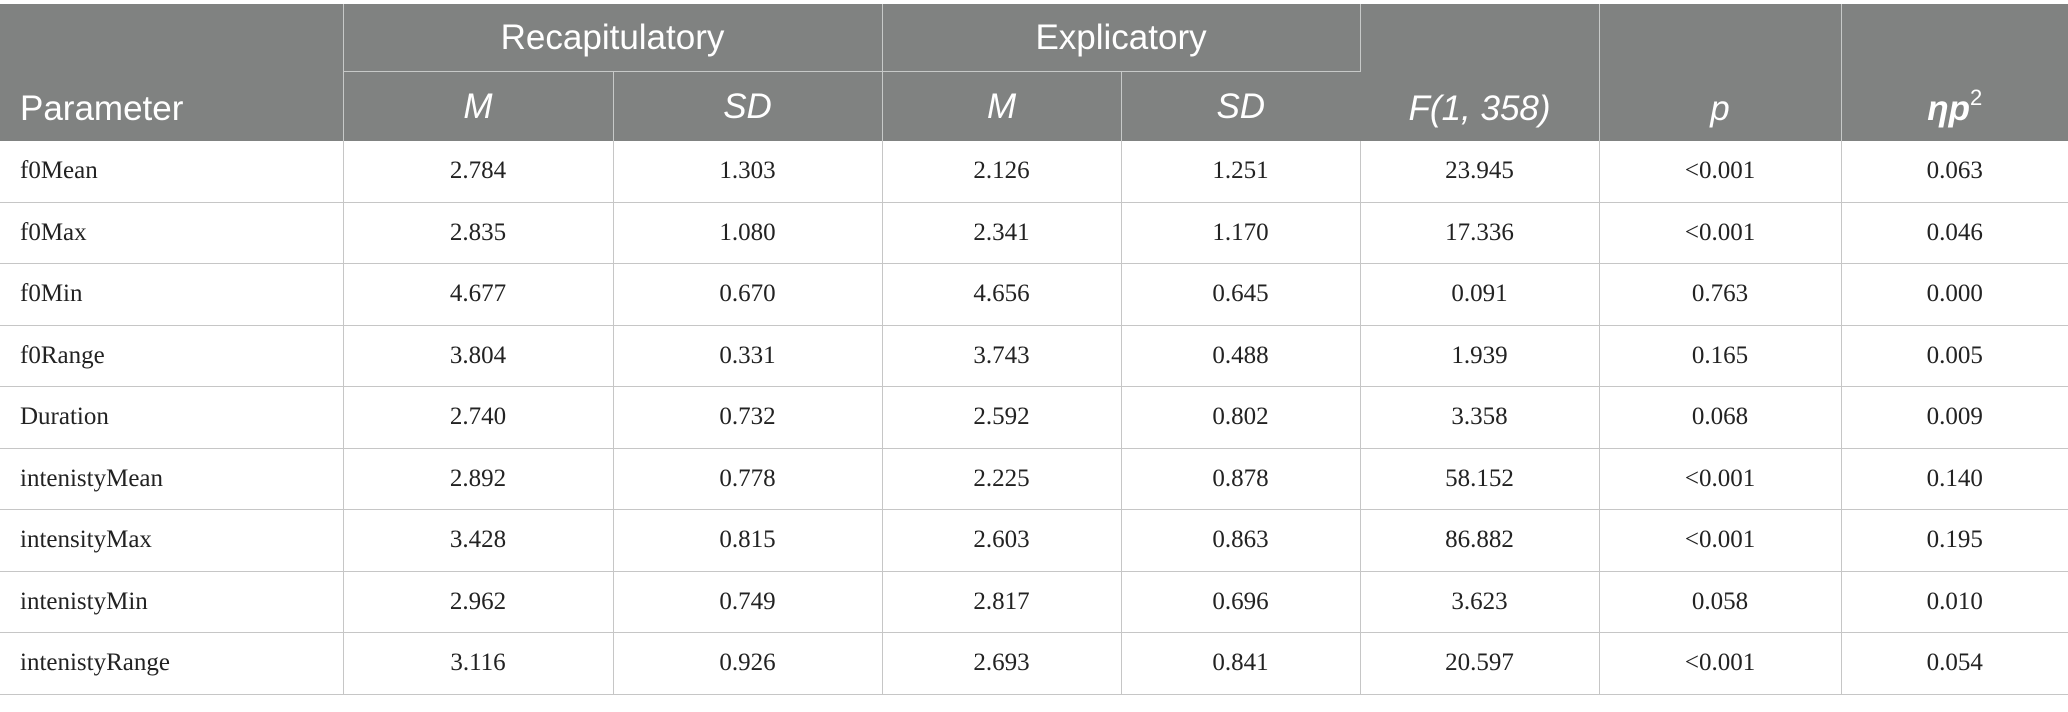 This screenshot has height=712, width=2068. Describe the element at coordinates (1480, 356) in the screenshot. I see `cell-f: 1.939` at that location.